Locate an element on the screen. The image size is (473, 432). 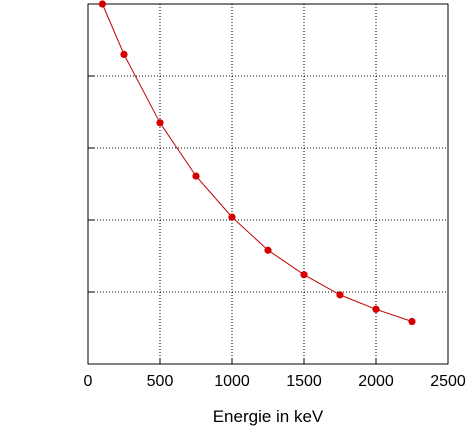
x-tick-label: 500 is located at coordinates (160, 381).